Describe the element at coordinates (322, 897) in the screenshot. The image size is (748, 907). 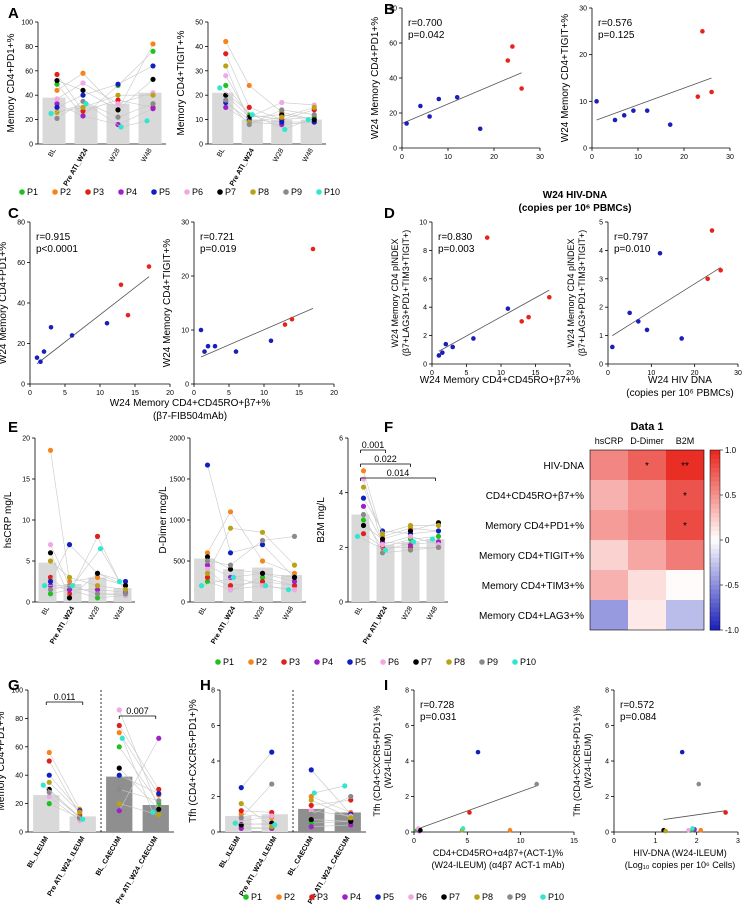
I see `legend-label: P3` at that location.